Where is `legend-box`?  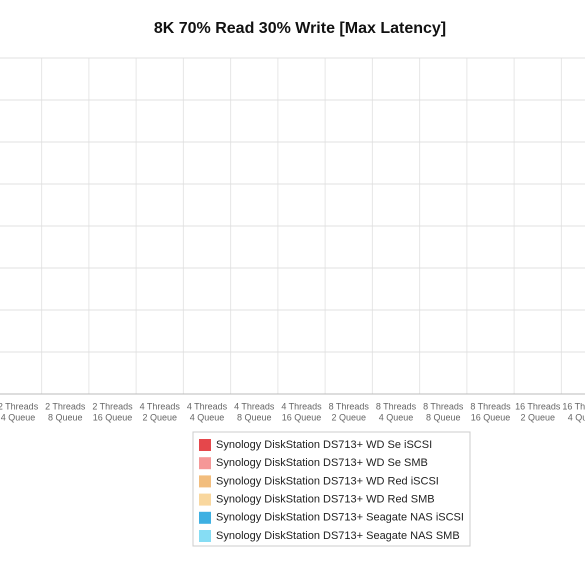
legend-box is located at coordinates (331, 489).